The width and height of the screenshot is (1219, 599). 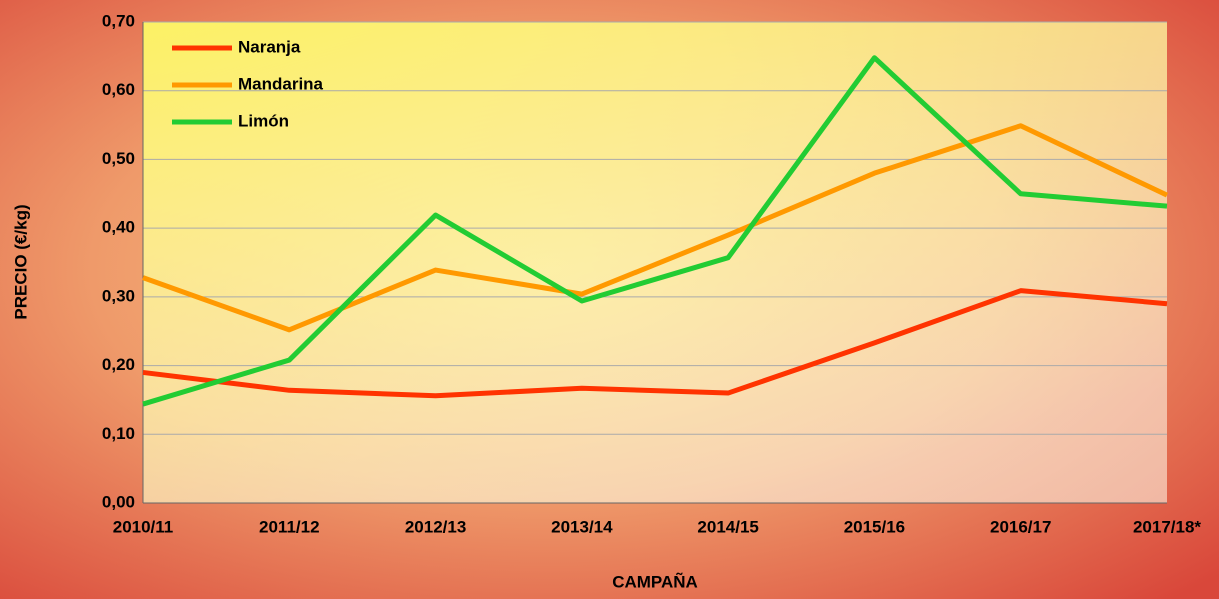 What do you see at coordinates (118, 295) in the screenshot?
I see `y-tick-label: 0,30` at bounding box center [118, 295].